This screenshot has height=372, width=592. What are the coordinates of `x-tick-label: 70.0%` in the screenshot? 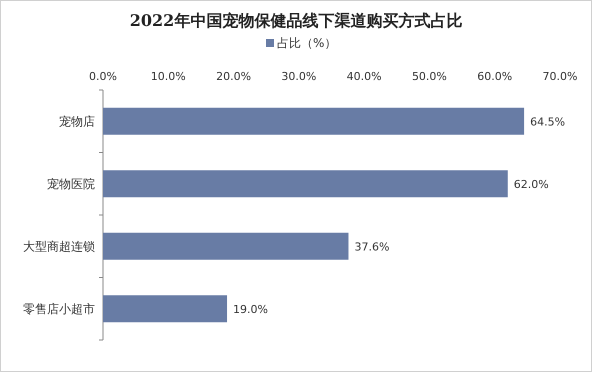 It's located at (560, 76).